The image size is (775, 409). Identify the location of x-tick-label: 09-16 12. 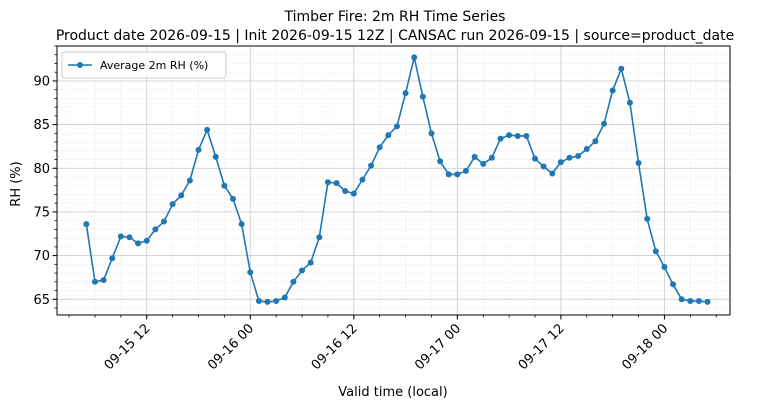
(335, 347).